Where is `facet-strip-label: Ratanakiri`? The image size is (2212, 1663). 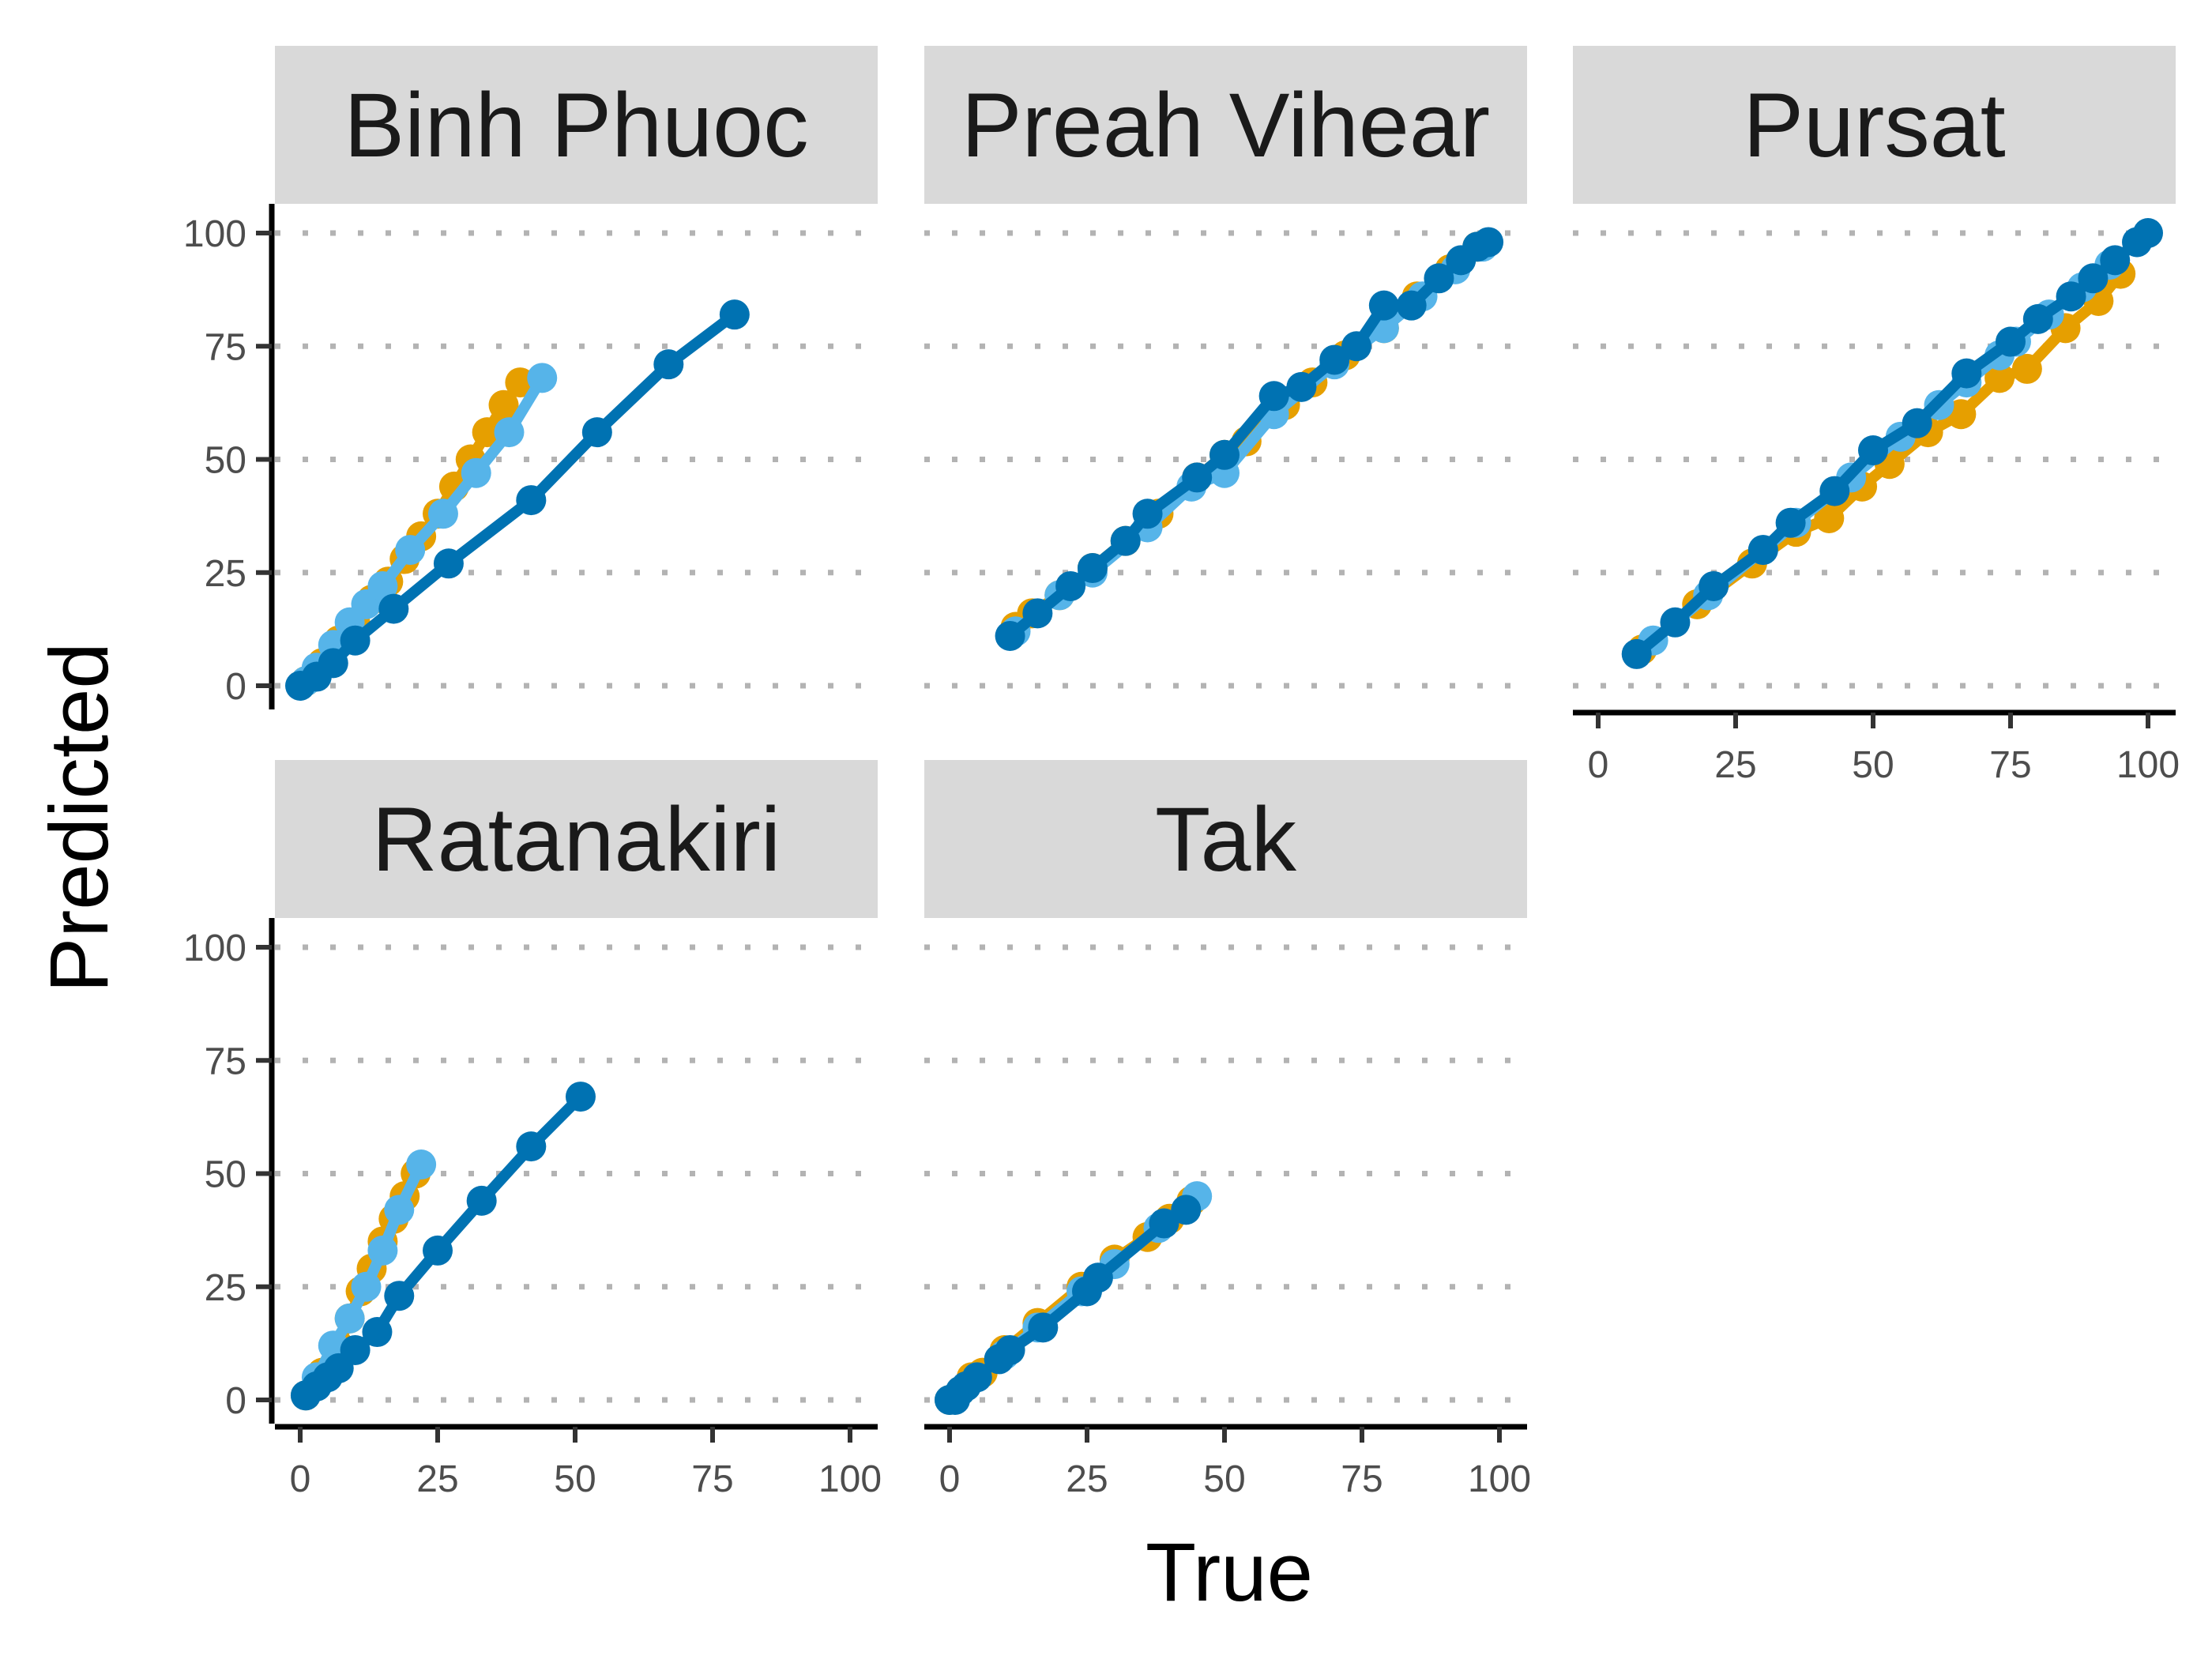
facet-strip-label: Ratanakiri is located at coordinates (576, 839).